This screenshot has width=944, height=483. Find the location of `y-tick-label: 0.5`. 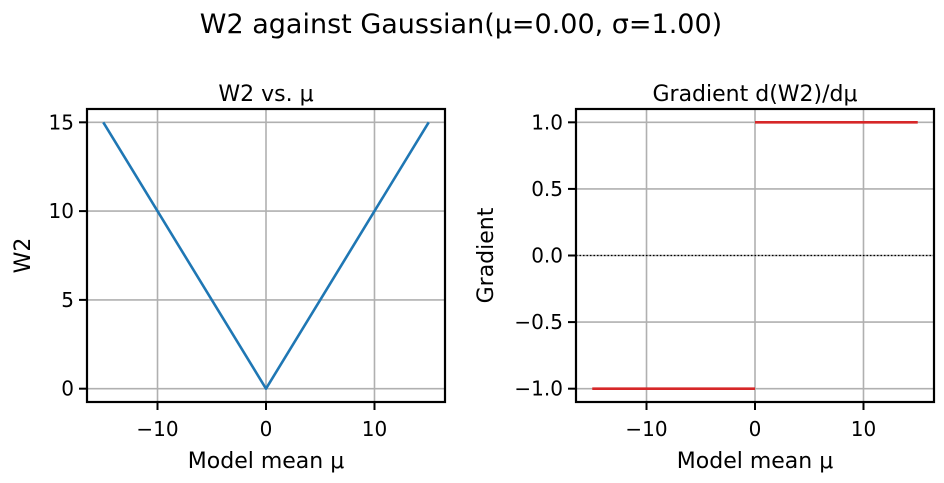

y-tick-label: 0.5 is located at coordinates (547, 189).